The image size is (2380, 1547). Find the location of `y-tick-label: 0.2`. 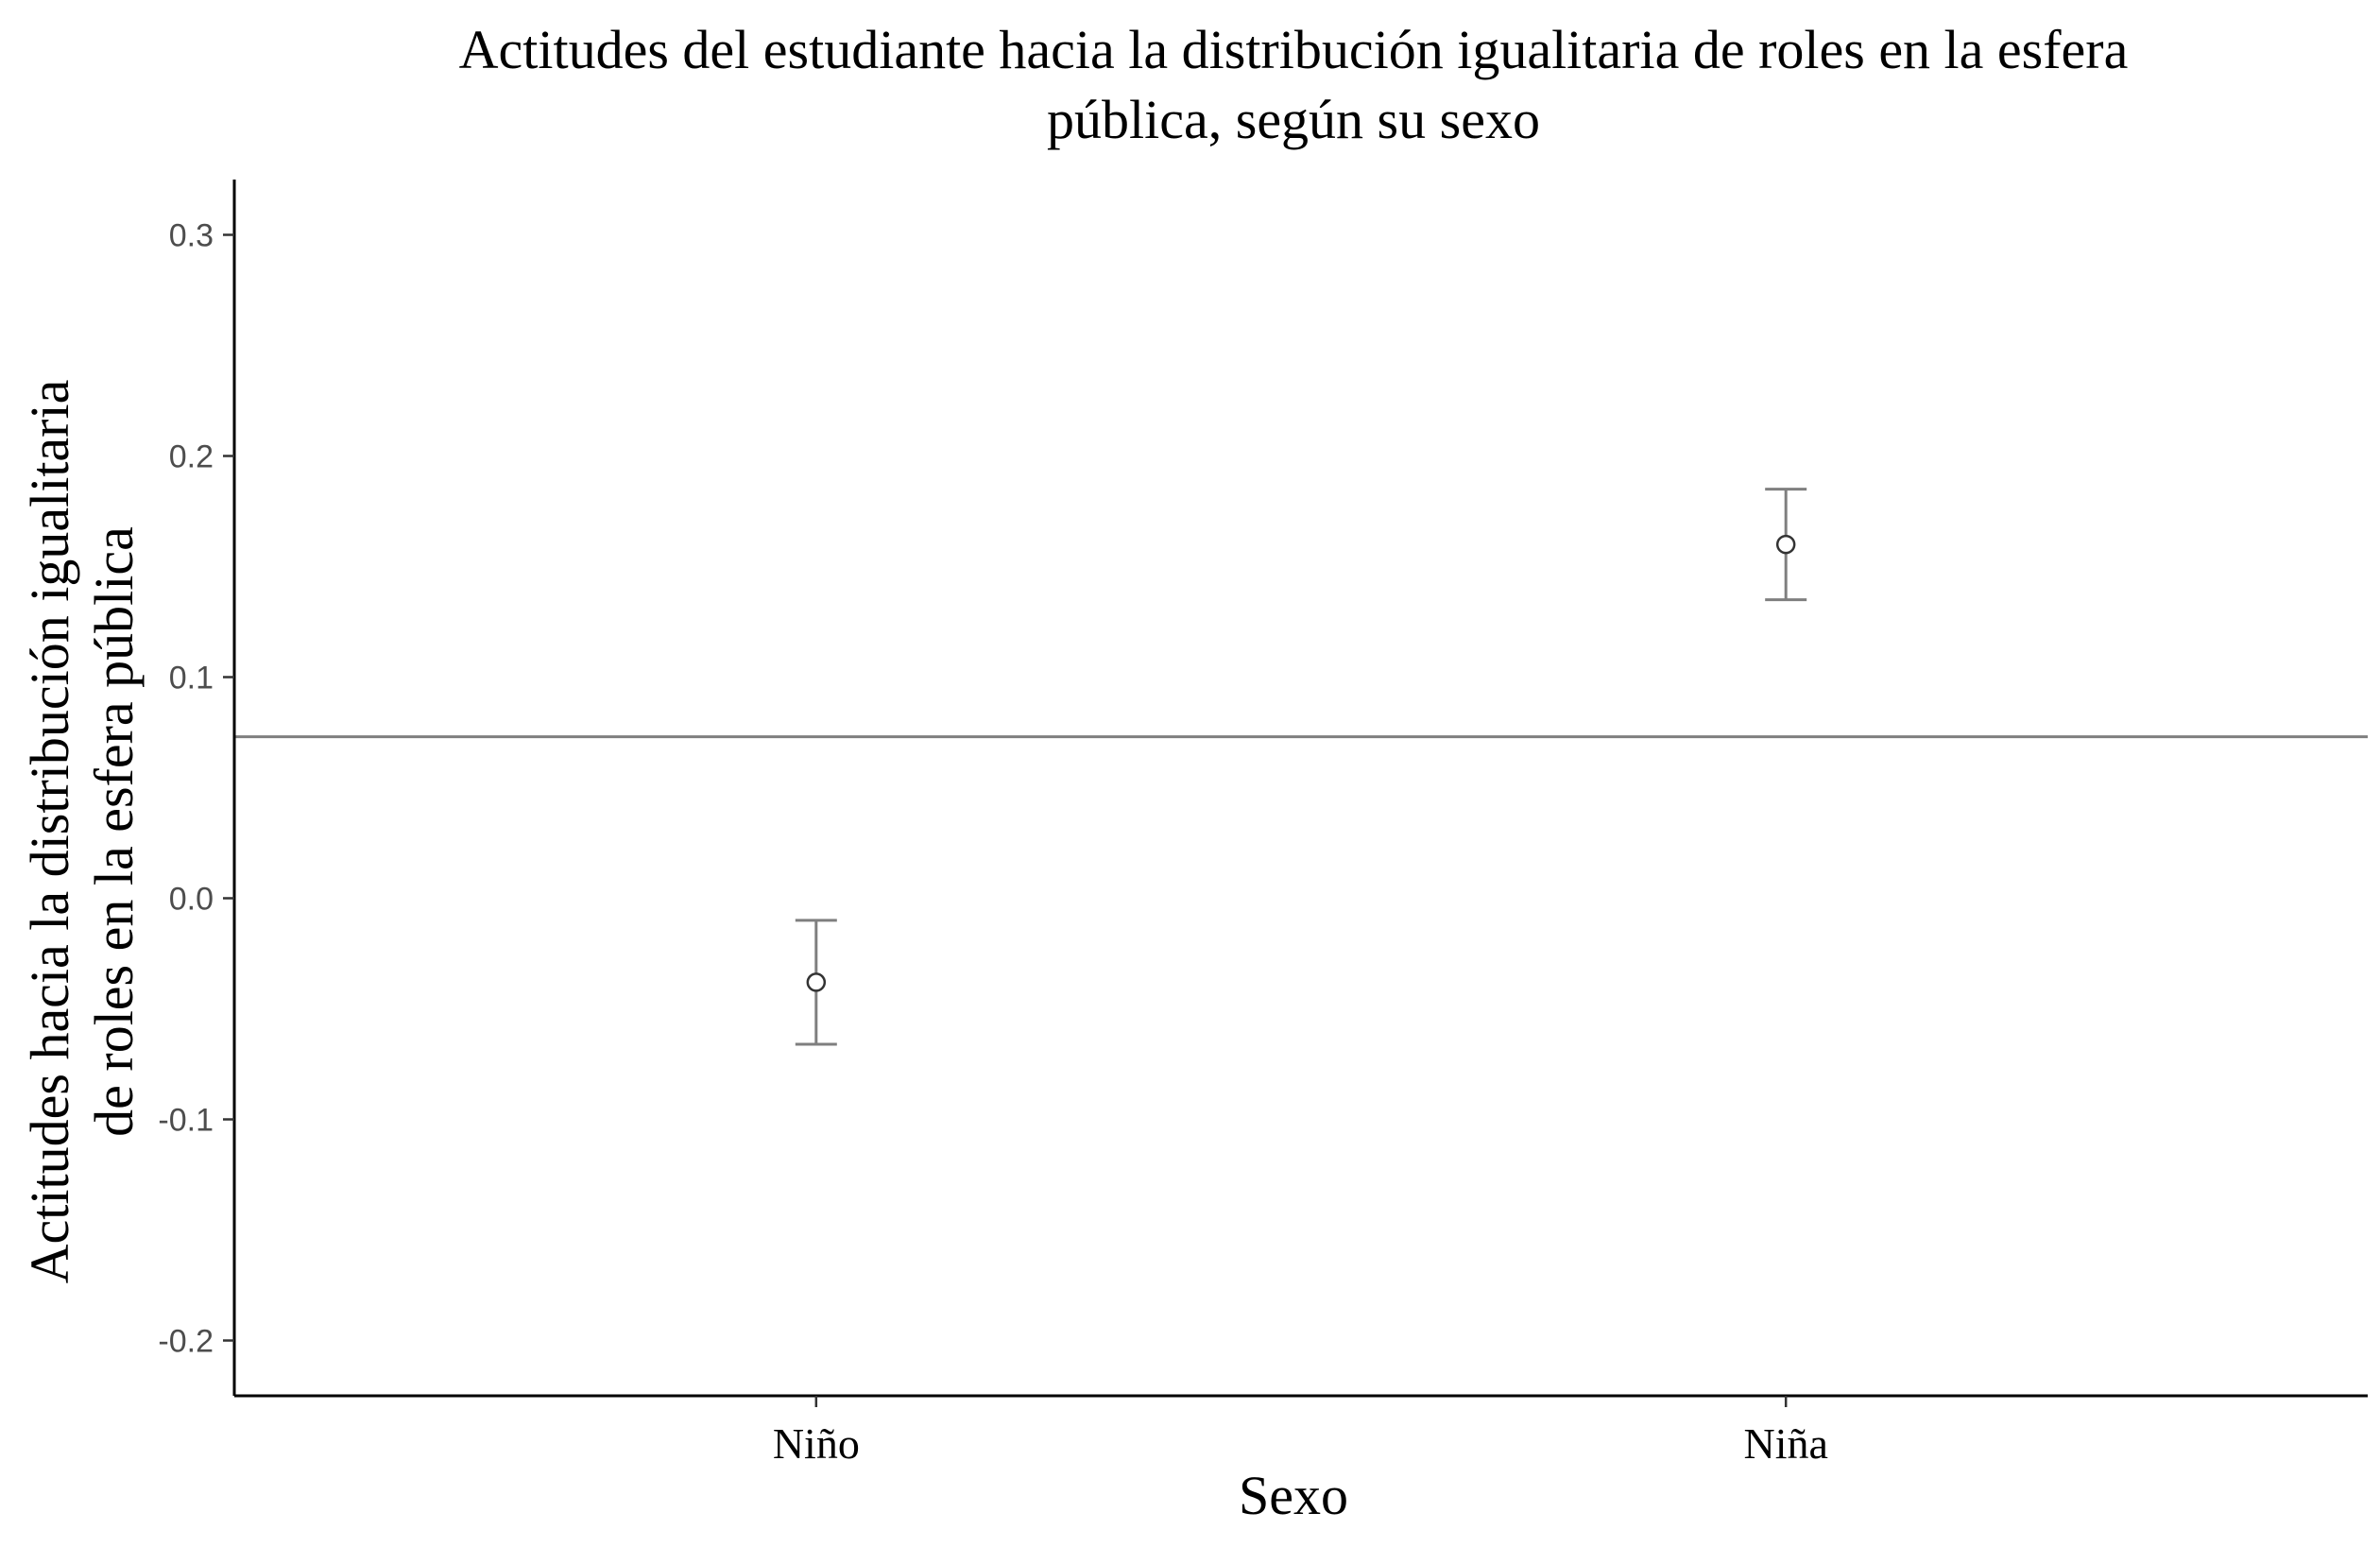

y-tick-label: 0.2 is located at coordinates (191, 457).